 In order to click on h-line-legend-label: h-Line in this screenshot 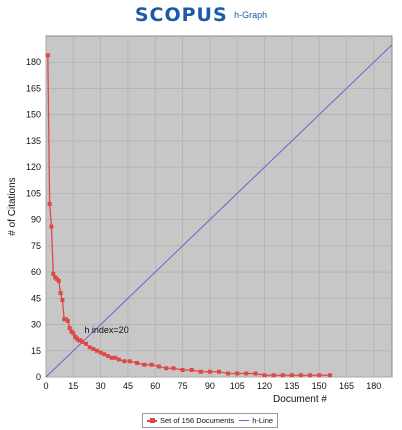, I will do `click(263, 420)`.